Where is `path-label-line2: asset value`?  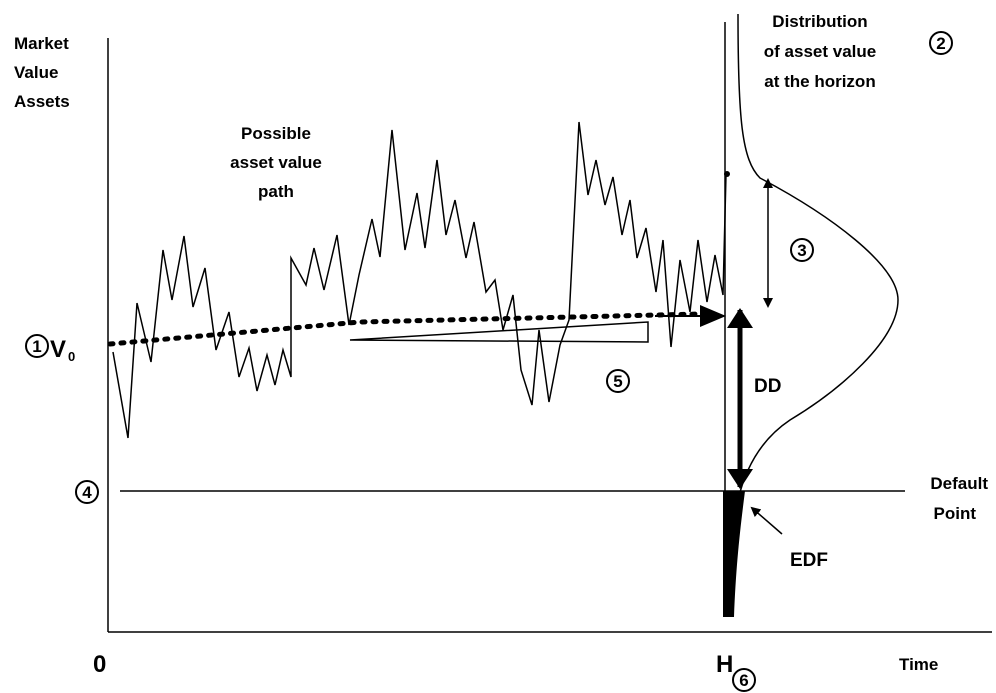 path-label-line2: asset value is located at coordinates (276, 162).